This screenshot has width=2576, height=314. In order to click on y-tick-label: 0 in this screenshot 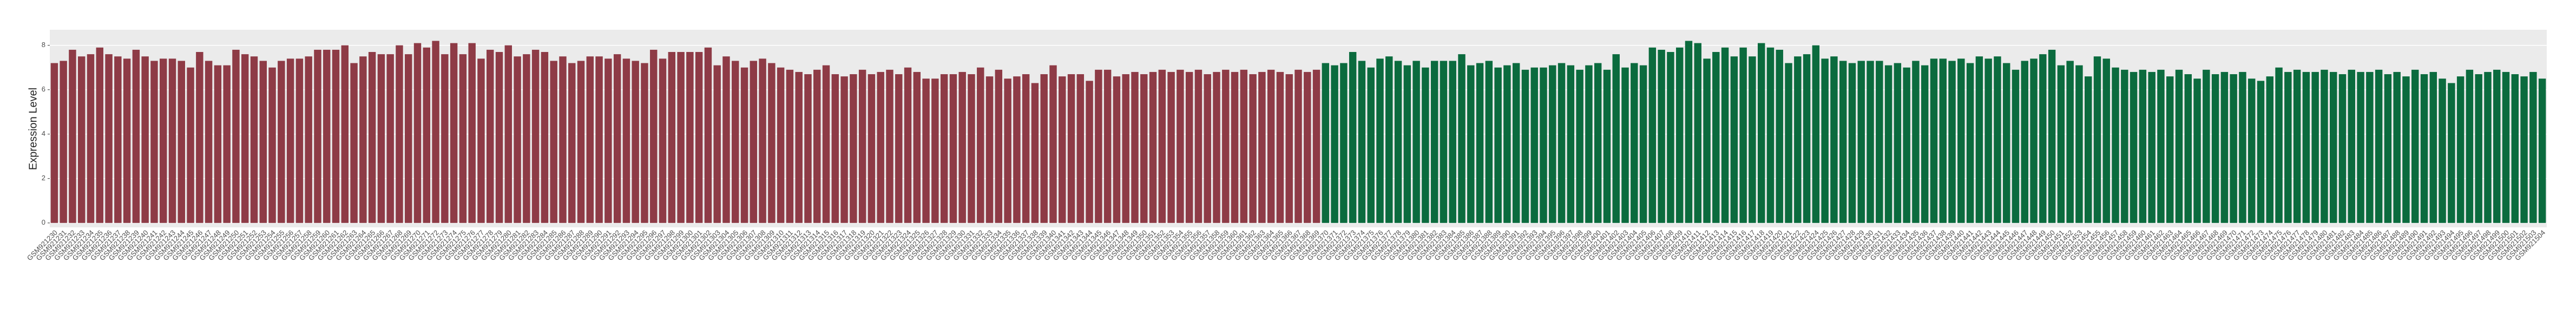, I will do `click(43, 222)`.